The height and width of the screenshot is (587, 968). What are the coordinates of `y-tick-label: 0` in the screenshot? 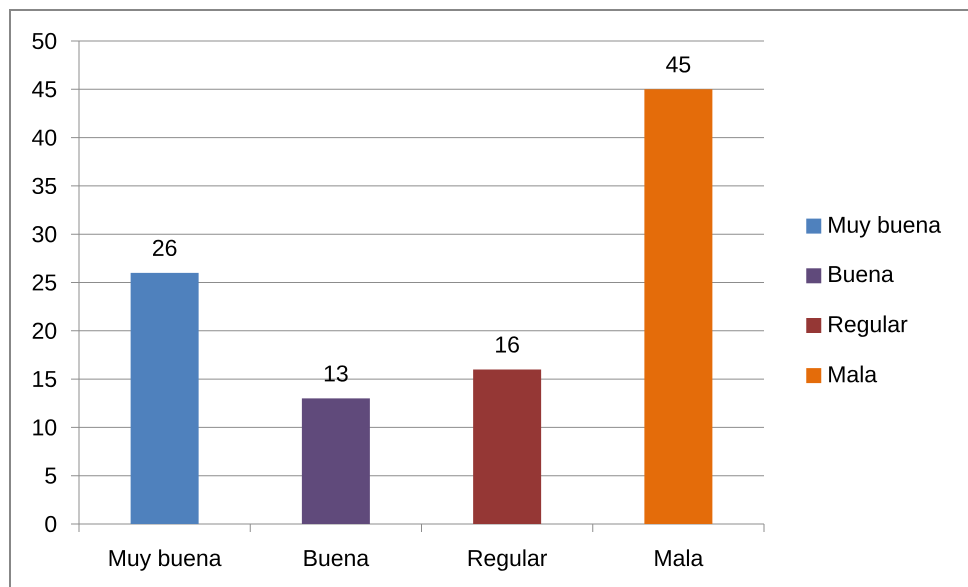 It's located at (50, 524).